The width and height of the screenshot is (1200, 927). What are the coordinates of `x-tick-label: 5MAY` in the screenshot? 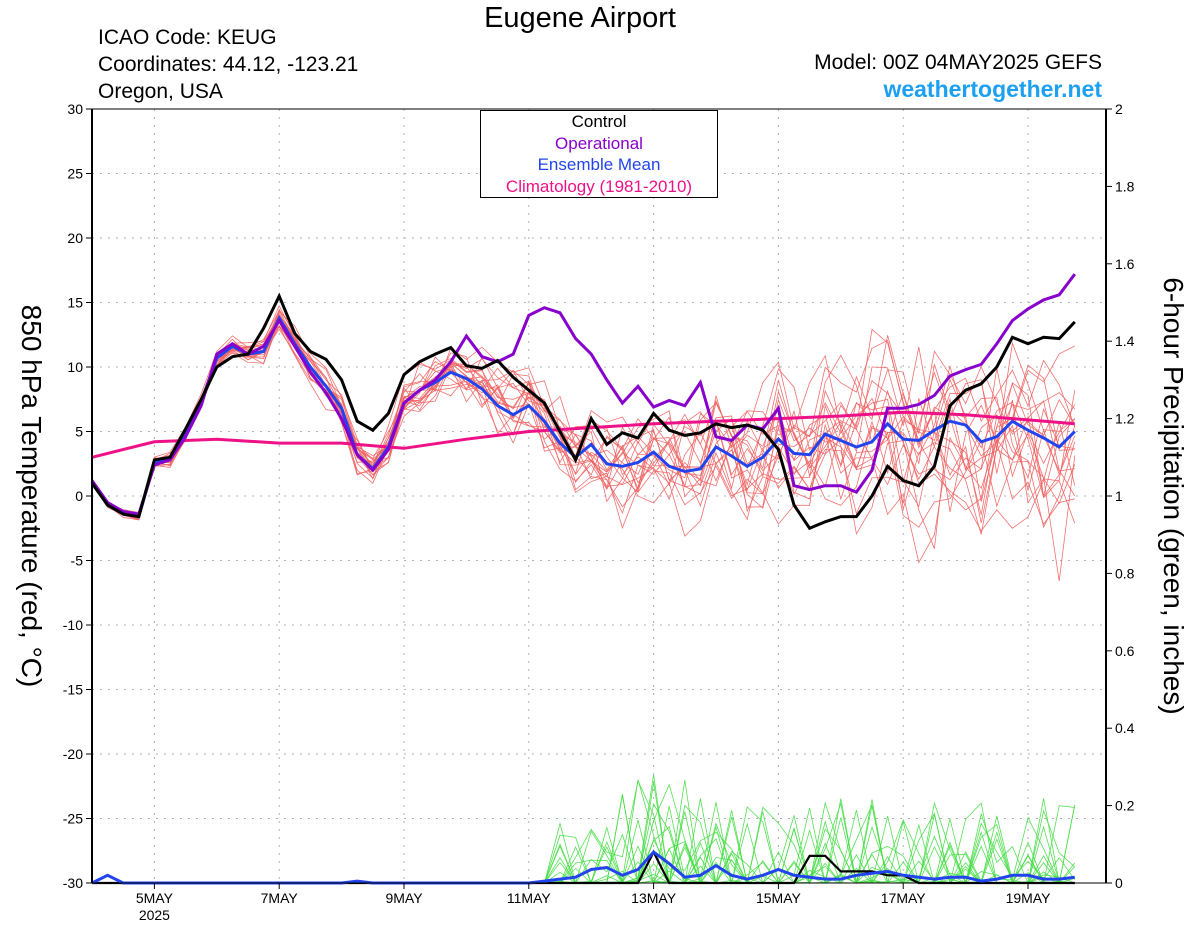 It's located at (155, 898).